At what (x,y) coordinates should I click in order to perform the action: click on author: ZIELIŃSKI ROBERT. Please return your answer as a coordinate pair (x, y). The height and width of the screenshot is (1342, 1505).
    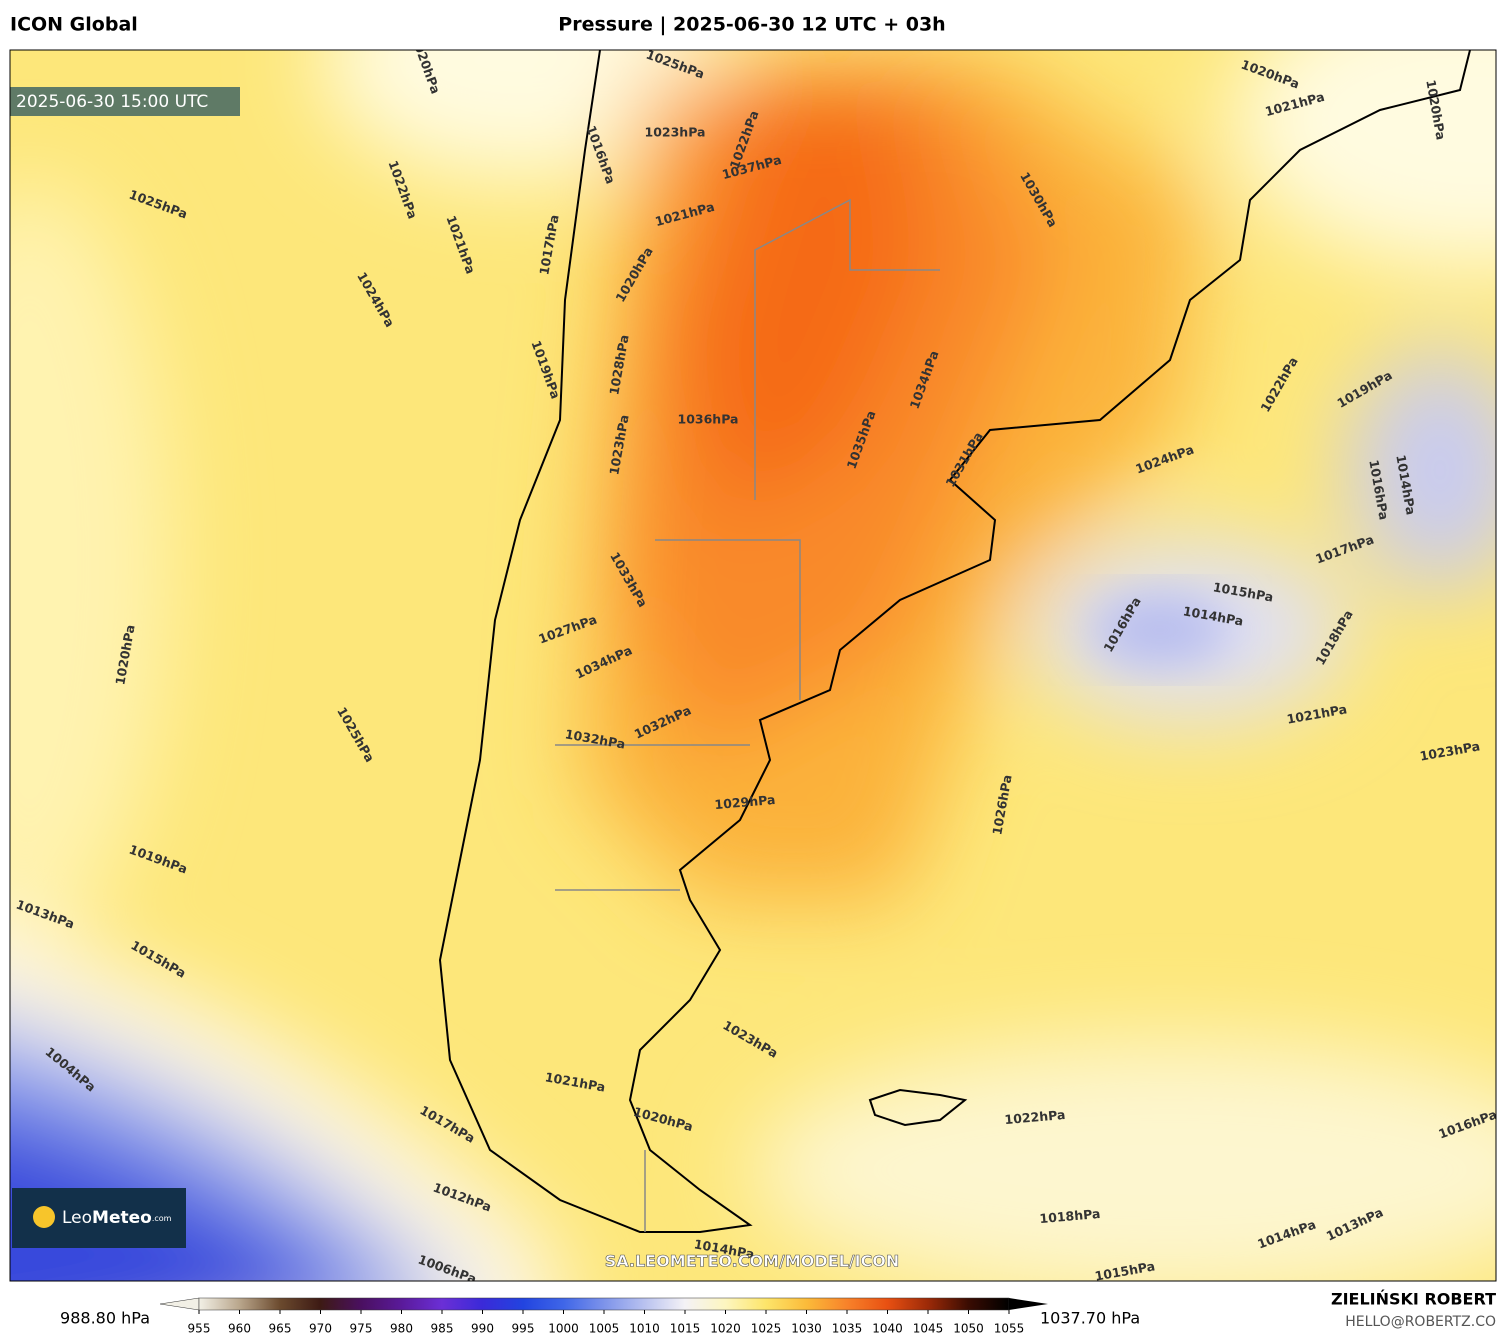
    Looking at the image, I should click on (1413, 1299).